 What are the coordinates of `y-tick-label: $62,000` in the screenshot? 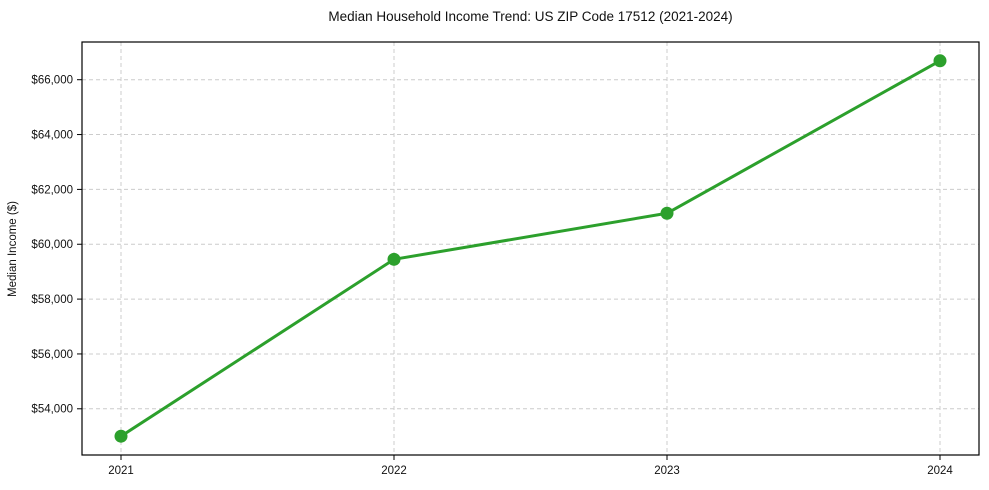 It's located at (52, 190).